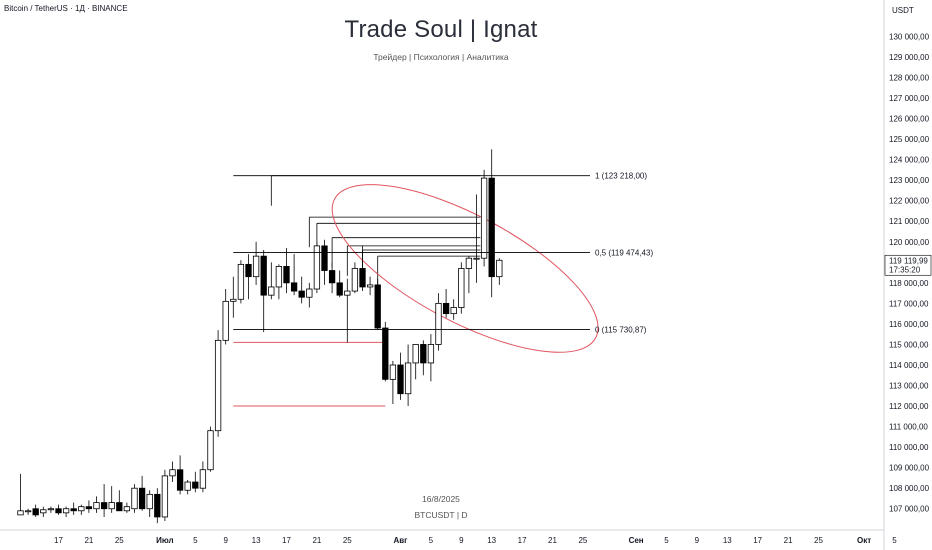 Image resolution: width=932 pixels, height=550 pixels. I want to click on fib-label: 0,5 (119 474,43), so click(624, 253).